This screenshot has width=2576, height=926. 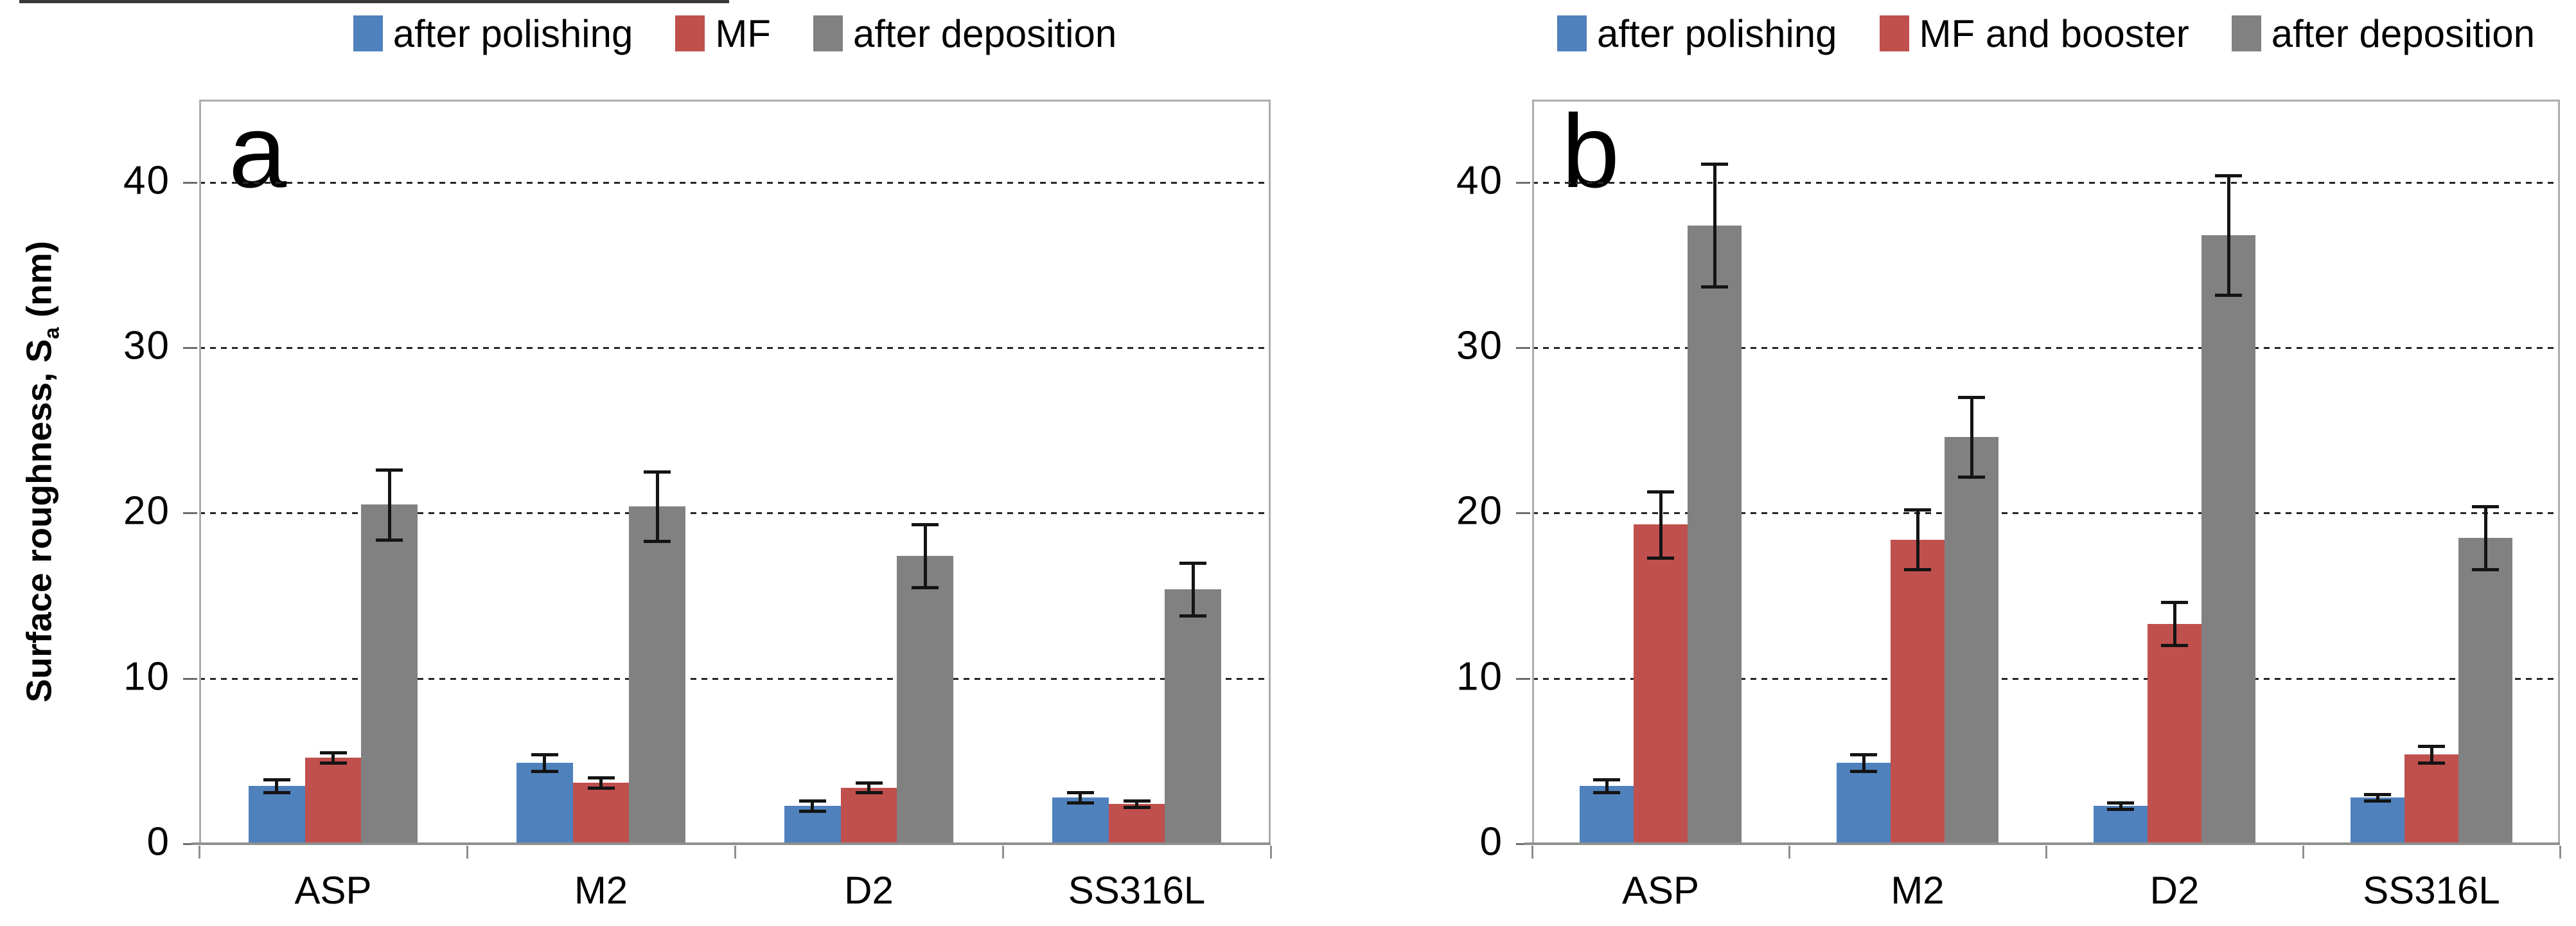 What do you see at coordinates (1479, 677) in the screenshot?
I see `y-tick-label-10: 10` at bounding box center [1479, 677].